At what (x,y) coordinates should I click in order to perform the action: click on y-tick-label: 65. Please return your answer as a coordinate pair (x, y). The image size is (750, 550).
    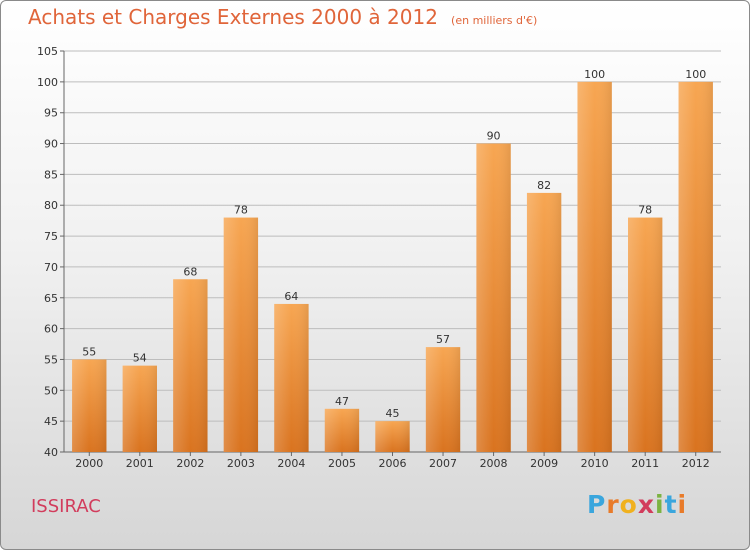
    Looking at the image, I should click on (51, 298).